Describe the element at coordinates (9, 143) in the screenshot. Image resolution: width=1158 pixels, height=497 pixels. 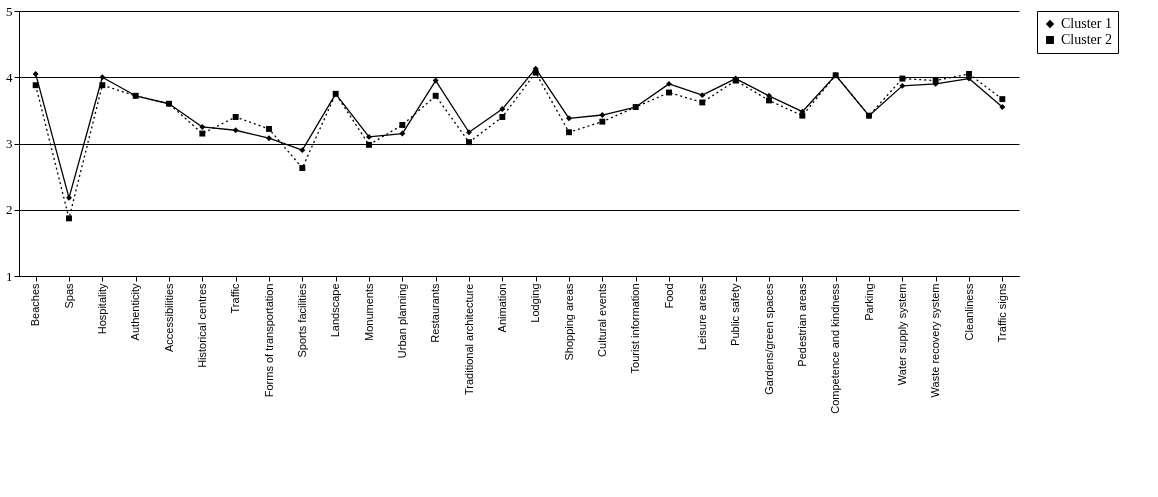
I see `y-tick-label: 3` at that location.